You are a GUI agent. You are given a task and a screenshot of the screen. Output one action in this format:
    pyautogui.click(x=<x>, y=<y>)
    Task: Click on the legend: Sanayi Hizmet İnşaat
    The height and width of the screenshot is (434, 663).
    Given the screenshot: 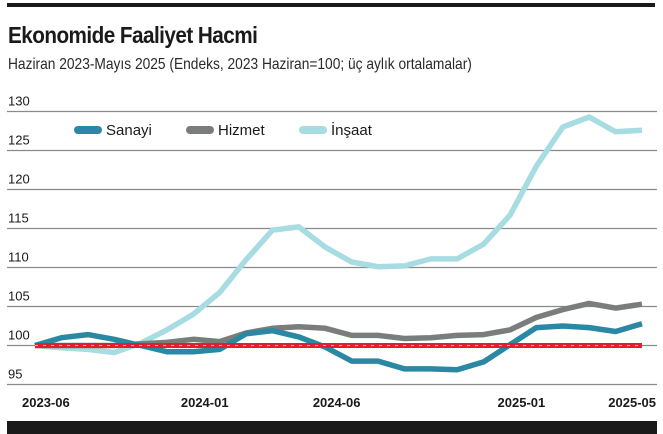 What is the action you would take?
    pyautogui.click(x=223, y=130)
    